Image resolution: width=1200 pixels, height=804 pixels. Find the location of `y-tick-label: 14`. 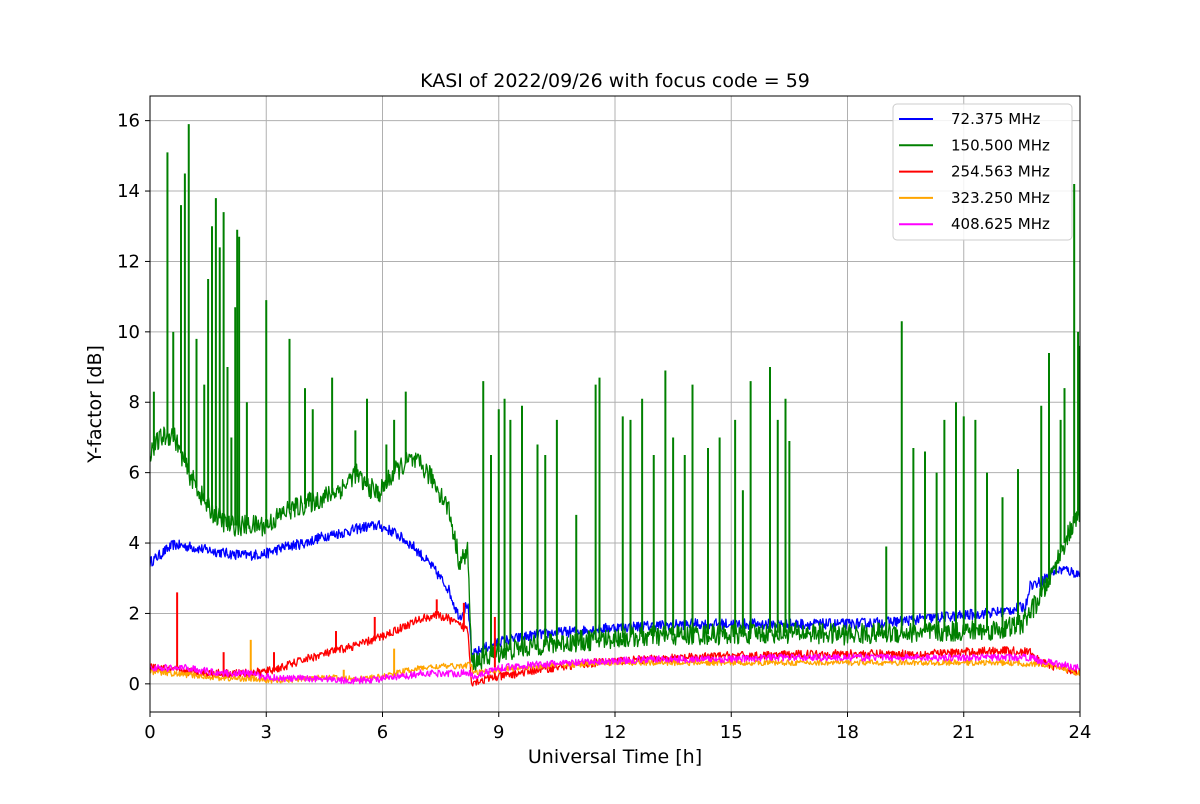

y-tick-label: 14 is located at coordinates (128, 191).